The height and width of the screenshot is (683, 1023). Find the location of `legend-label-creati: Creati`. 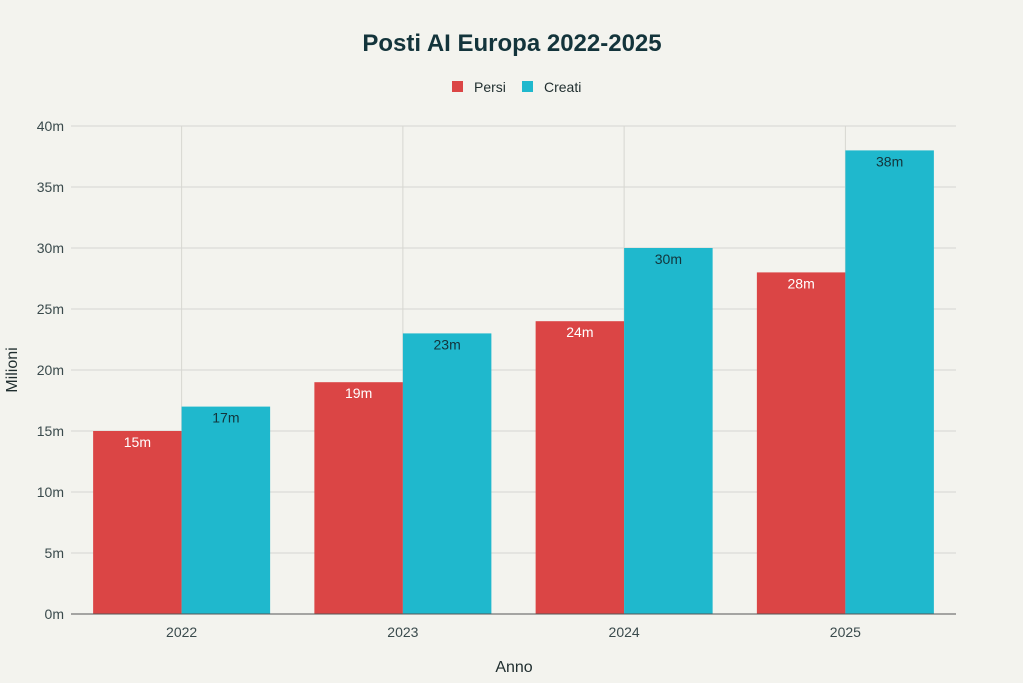

legend-label-creati: Creati is located at coordinates (562, 87).